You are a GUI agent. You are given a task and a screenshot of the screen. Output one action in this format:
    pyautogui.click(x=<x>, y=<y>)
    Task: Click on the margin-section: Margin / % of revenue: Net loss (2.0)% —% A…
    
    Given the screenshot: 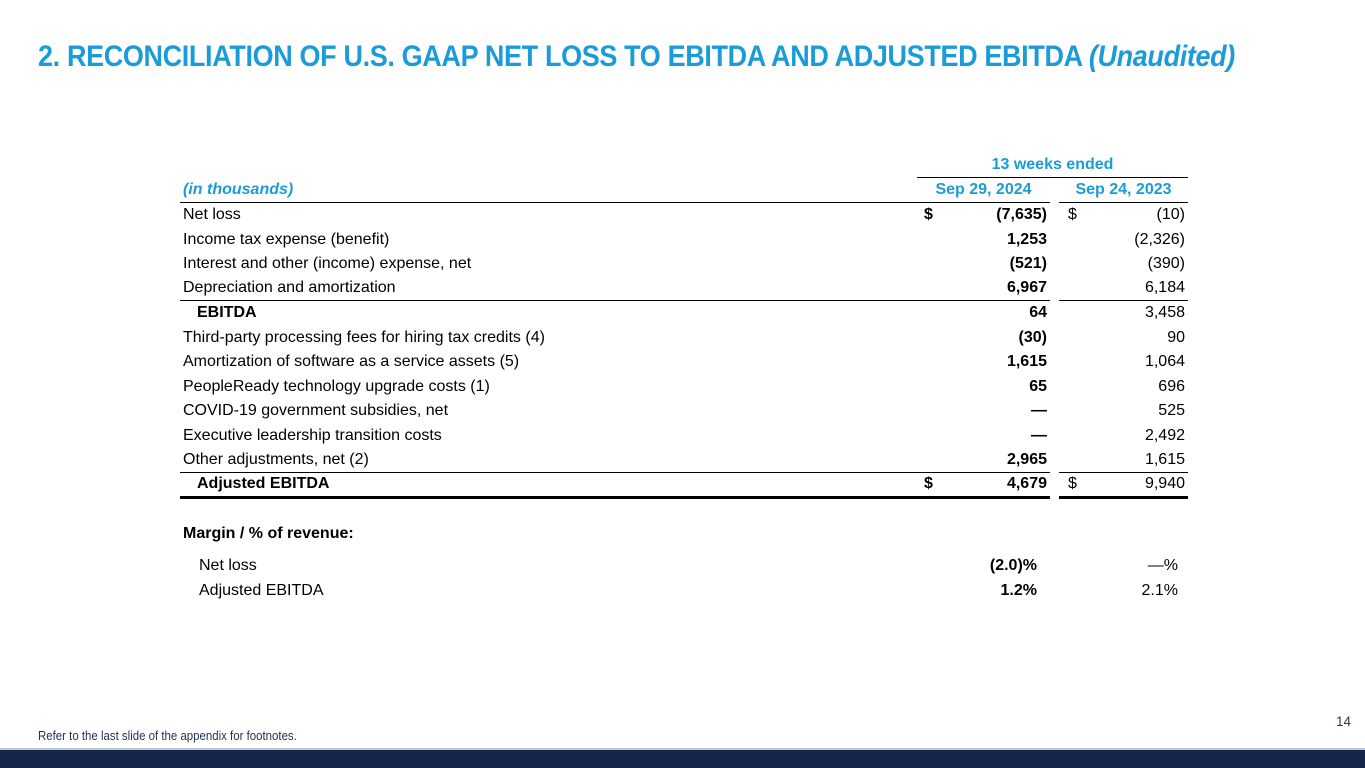 What is the action you would take?
    pyautogui.click(x=684, y=562)
    